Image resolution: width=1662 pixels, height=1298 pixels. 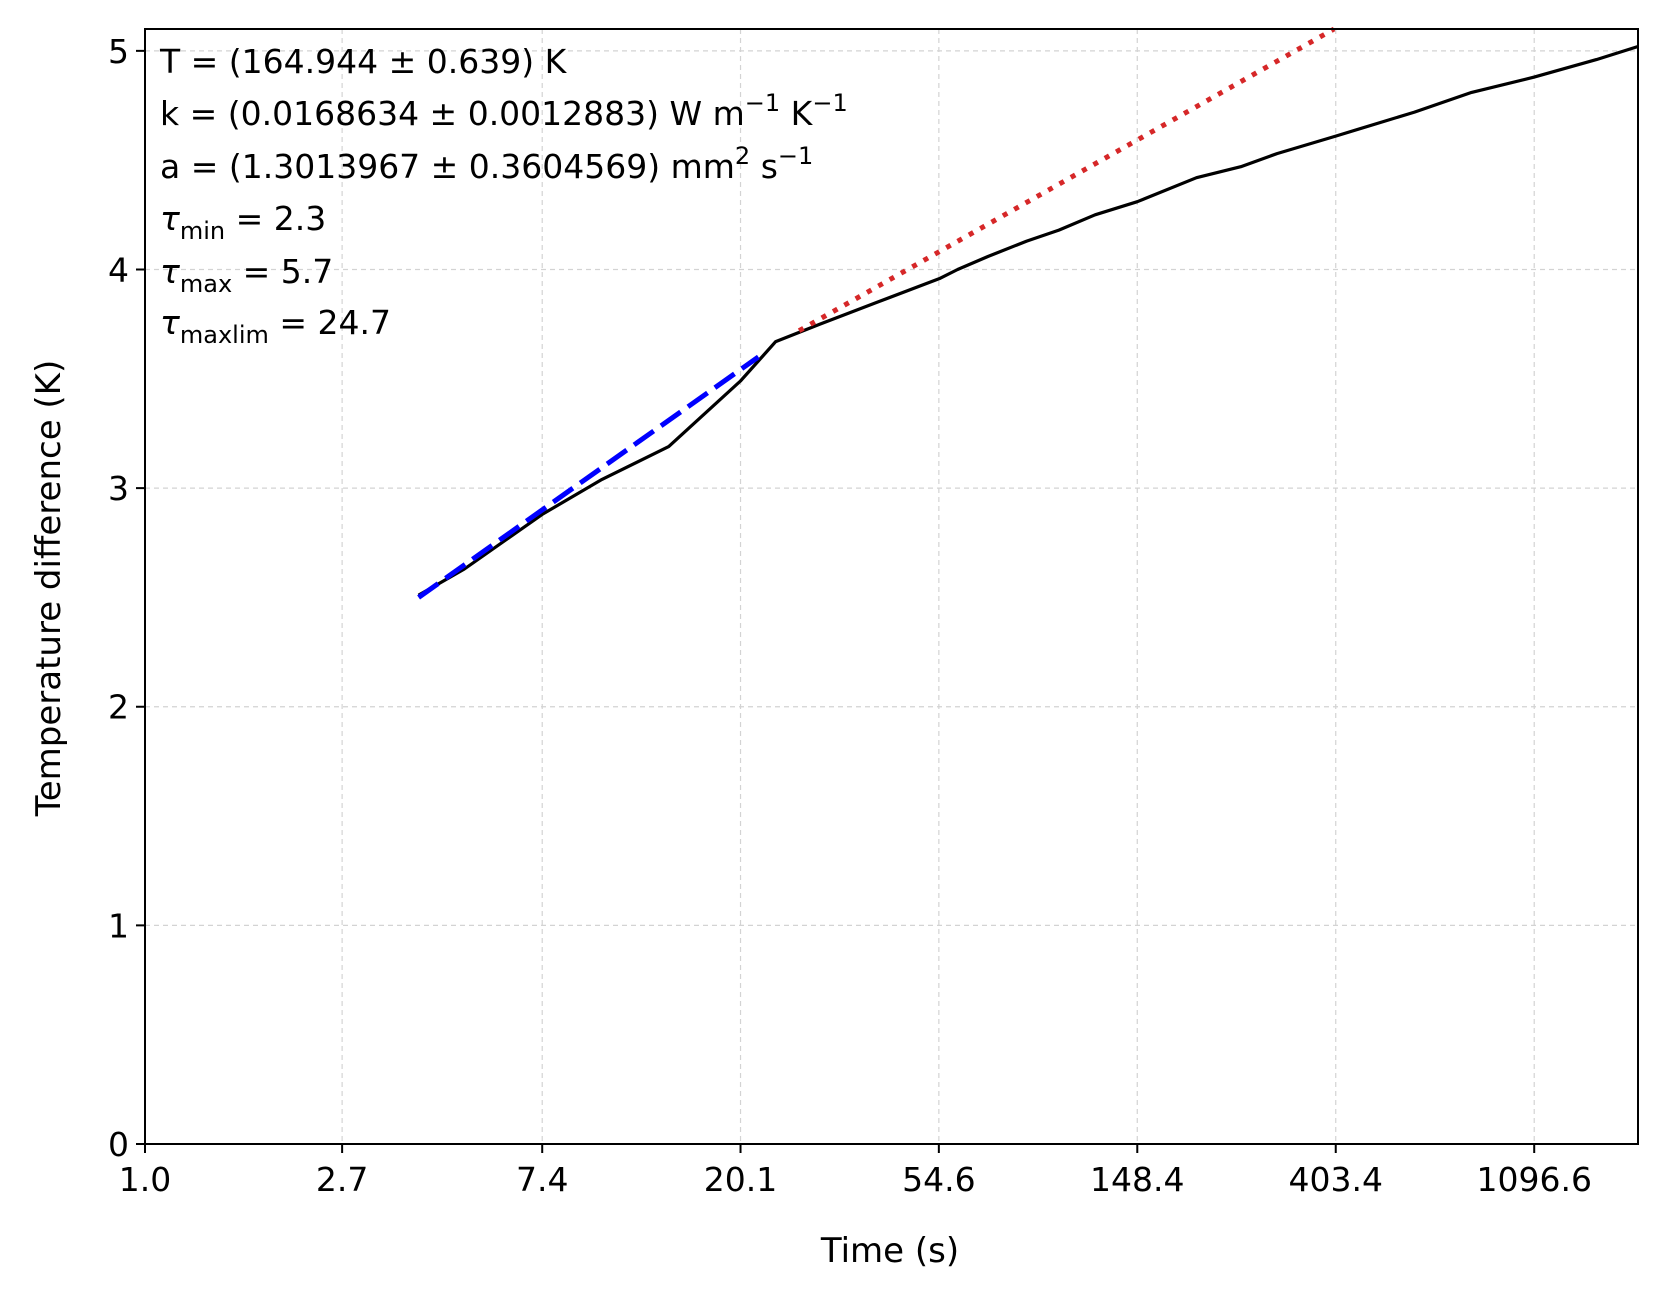 I want to click on y-tick-label: 1, so click(x=118, y=925).